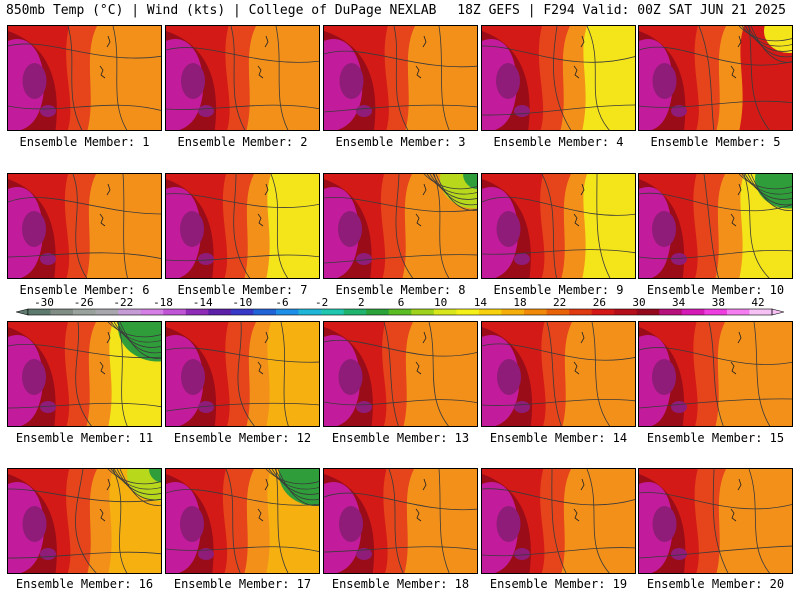  What do you see at coordinates (599, 302) in the screenshot?
I see `colorbar-tick-label: 26` at bounding box center [599, 302].